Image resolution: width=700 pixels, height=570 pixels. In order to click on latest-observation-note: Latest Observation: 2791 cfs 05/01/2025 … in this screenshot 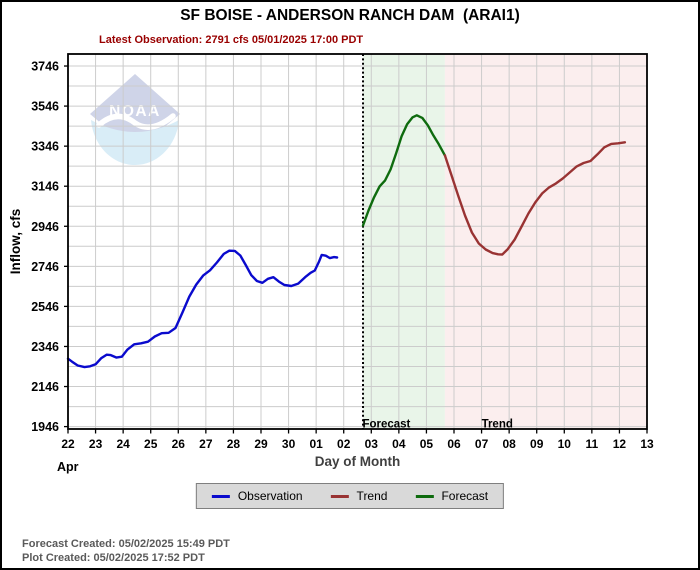, I will do `click(231, 40)`.